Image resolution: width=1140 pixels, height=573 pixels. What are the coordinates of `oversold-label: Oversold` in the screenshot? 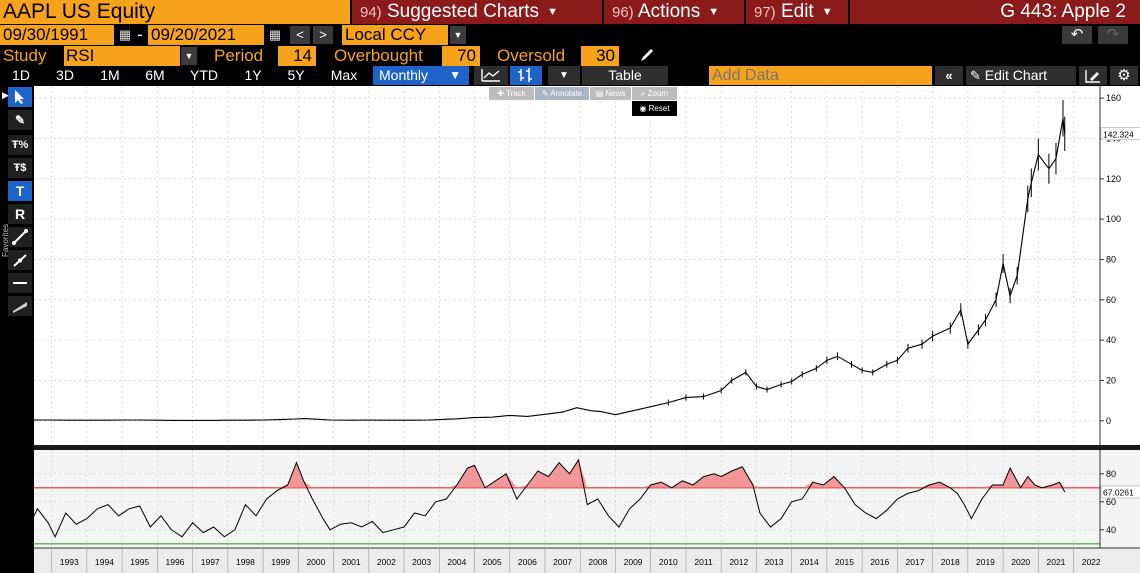 It's located at (531, 55).